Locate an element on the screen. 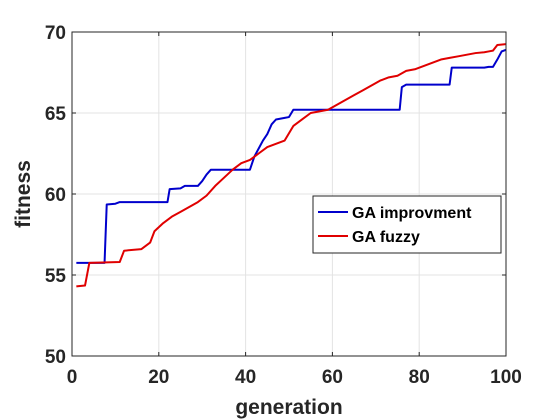 Image resolution: width=560 pixels, height=420 pixels. legend-label-ga-improvment: GA improvment is located at coordinates (412, 213).